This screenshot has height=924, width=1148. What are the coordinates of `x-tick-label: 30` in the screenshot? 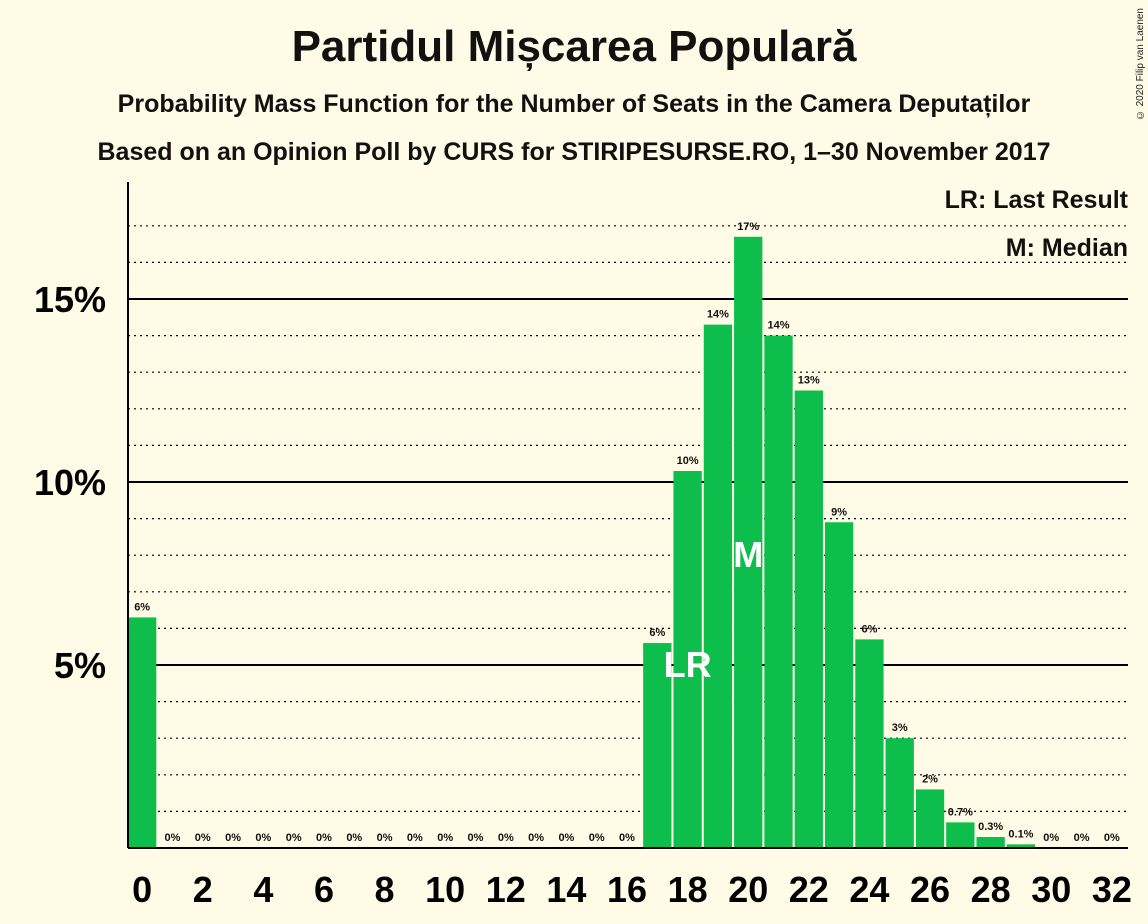 It's located at (1051, 889).